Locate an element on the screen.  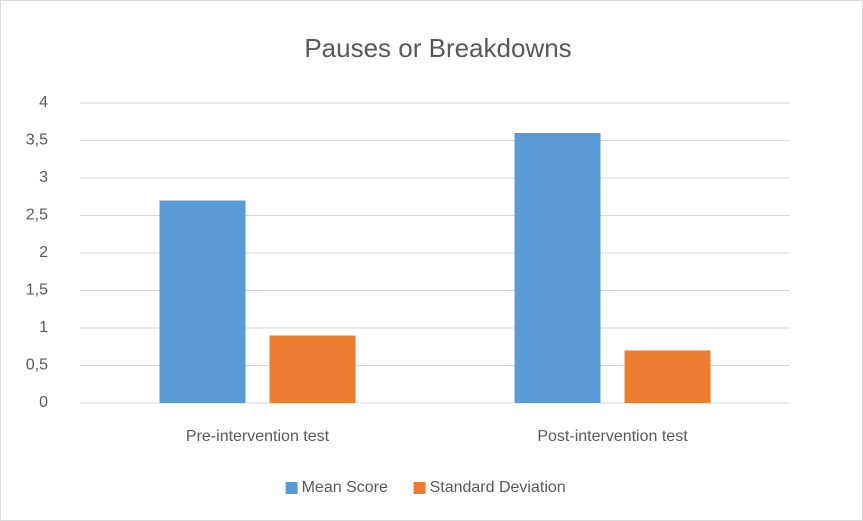
y-tick-label: 1,5 is located at coordinates (37, 290).